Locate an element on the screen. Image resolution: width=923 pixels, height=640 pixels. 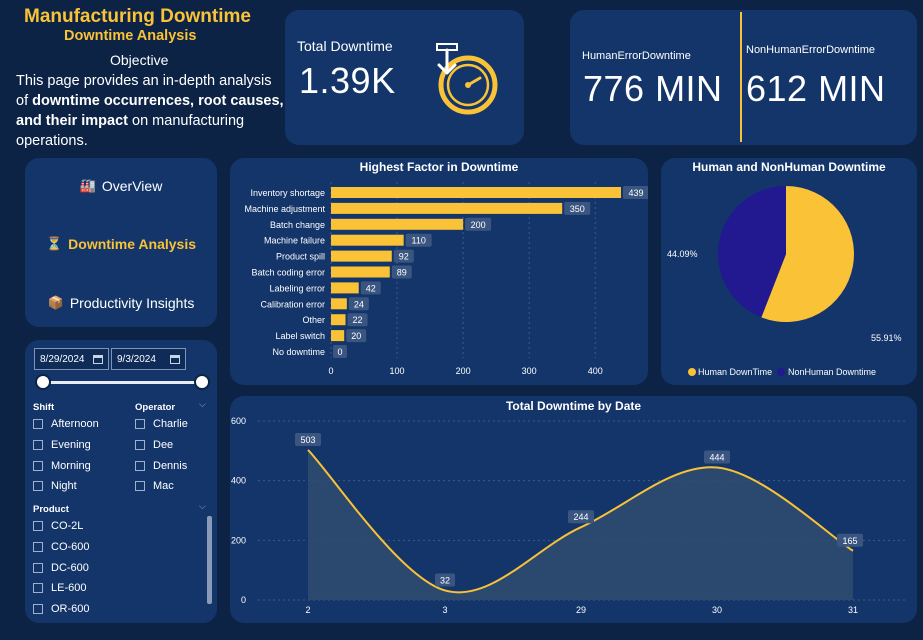
nav-overview: 🏭 OverView is located at coordinates (121, 186).